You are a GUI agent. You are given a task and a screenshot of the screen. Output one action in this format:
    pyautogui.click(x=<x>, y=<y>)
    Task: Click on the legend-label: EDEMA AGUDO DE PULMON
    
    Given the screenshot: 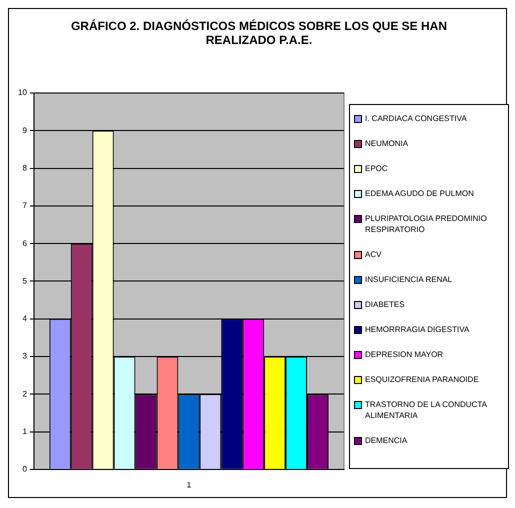 What is the action you would take?
    pyautogui.click(x=419, y=193)
    